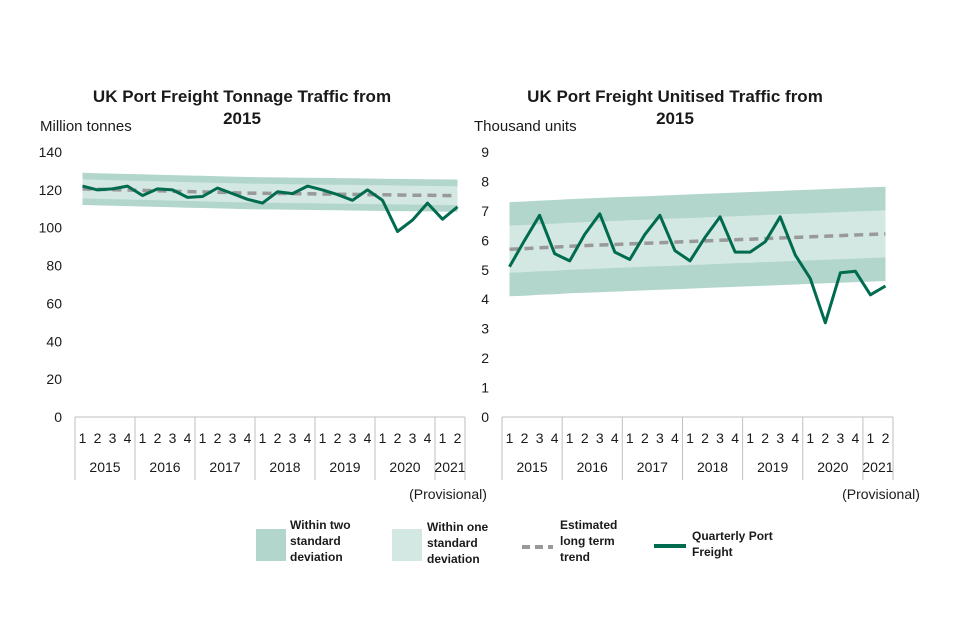  Describe the element at coordinates (652, 467) in the screenshot. I see `unitised-year-label: 2017` at that location.